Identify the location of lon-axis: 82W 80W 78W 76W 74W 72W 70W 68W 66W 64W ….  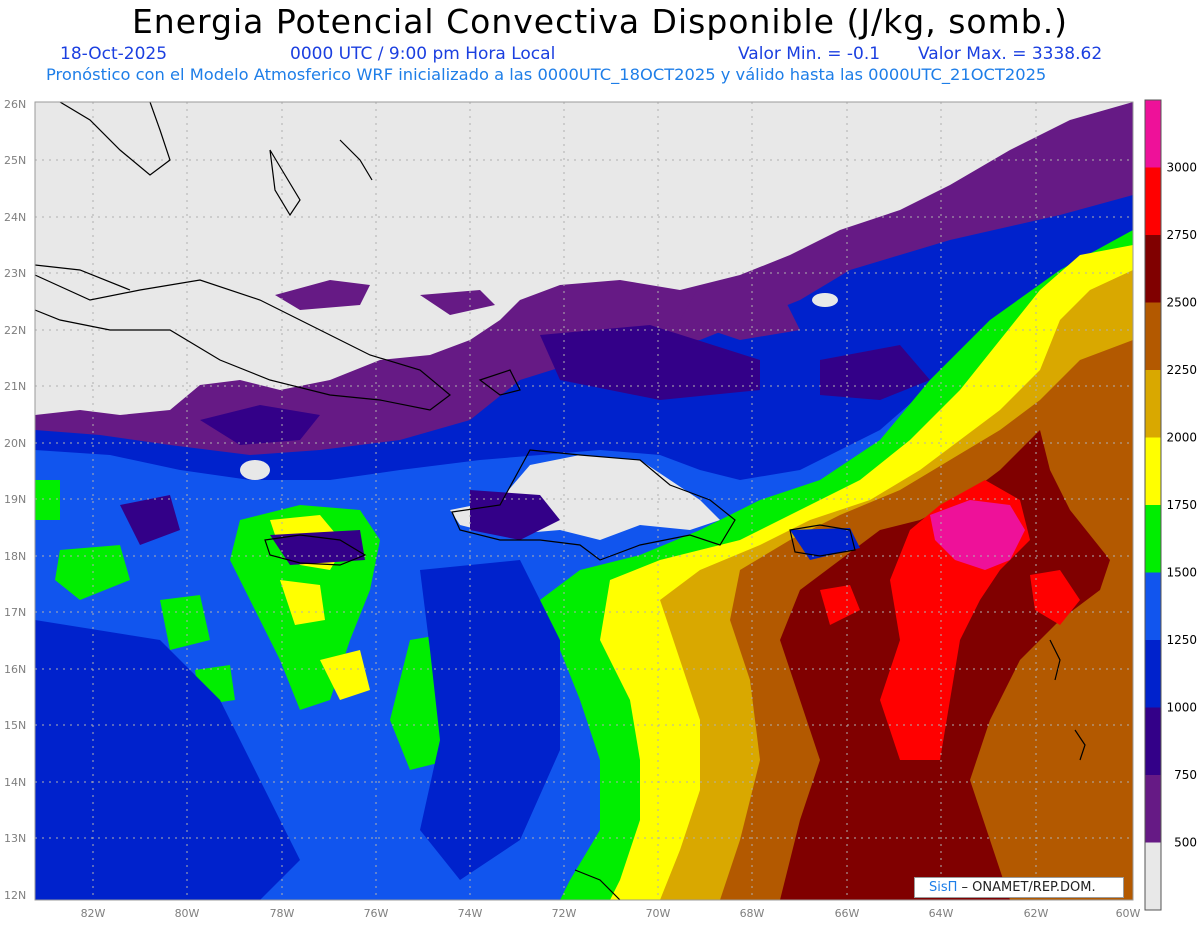
(611, 913).